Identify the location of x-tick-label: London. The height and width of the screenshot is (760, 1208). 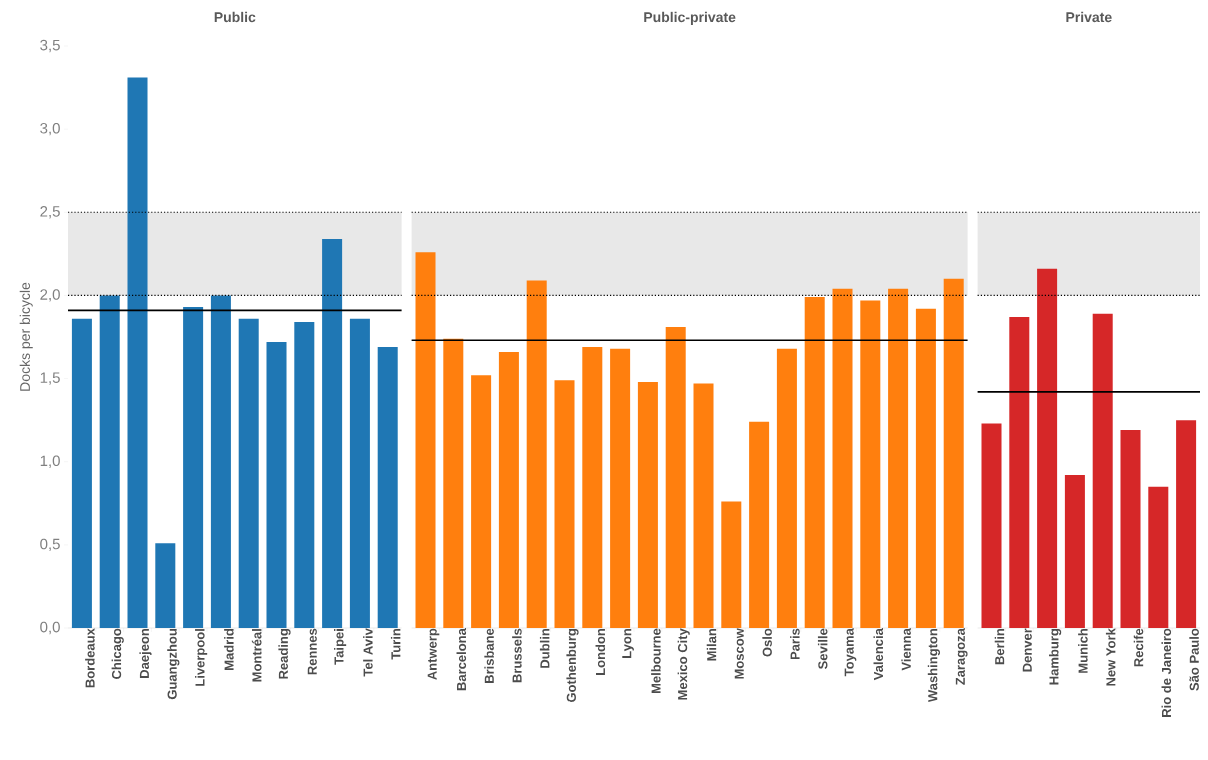
(600, 651).